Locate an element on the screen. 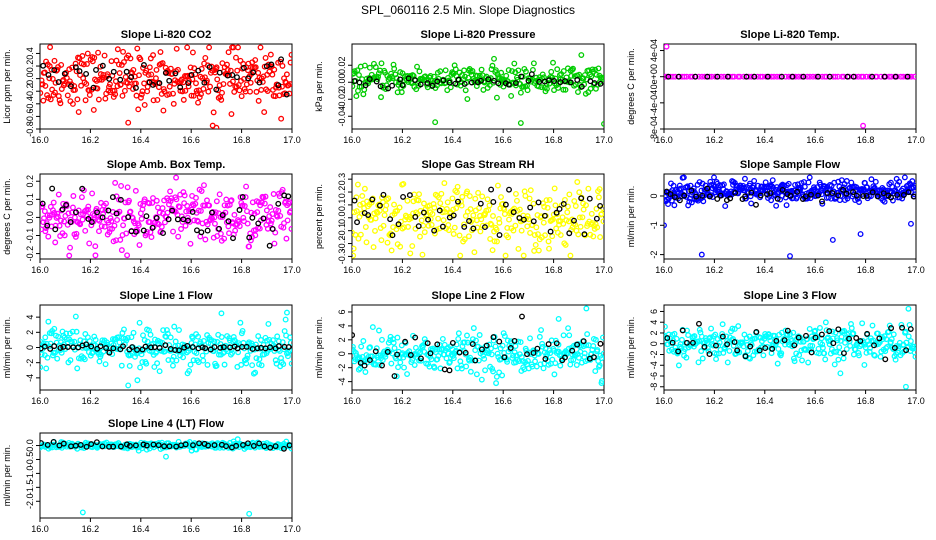 The height and width of the screenshot is (540, 936). y-tick-label: -1 is located at coordinates (654, 225).